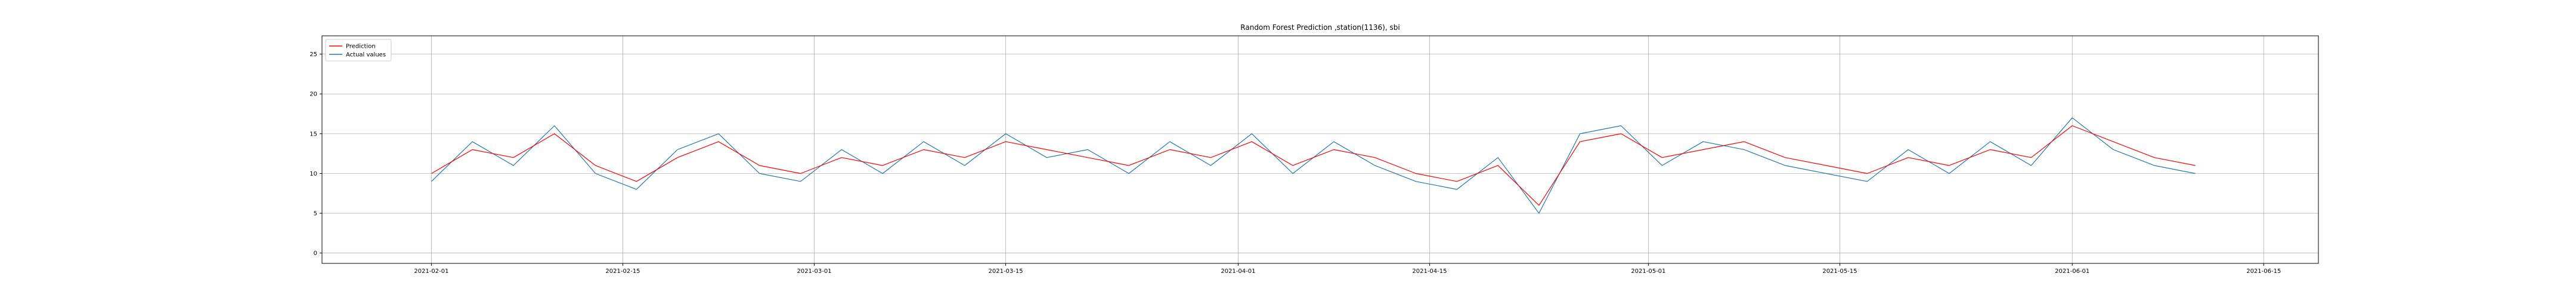 The height and width of the screenshot is (301, 2576). What do you see at coordinates (313, 134) in the screenshot?
I see `y-tick-label: 15` at bounding box center [313, 134].